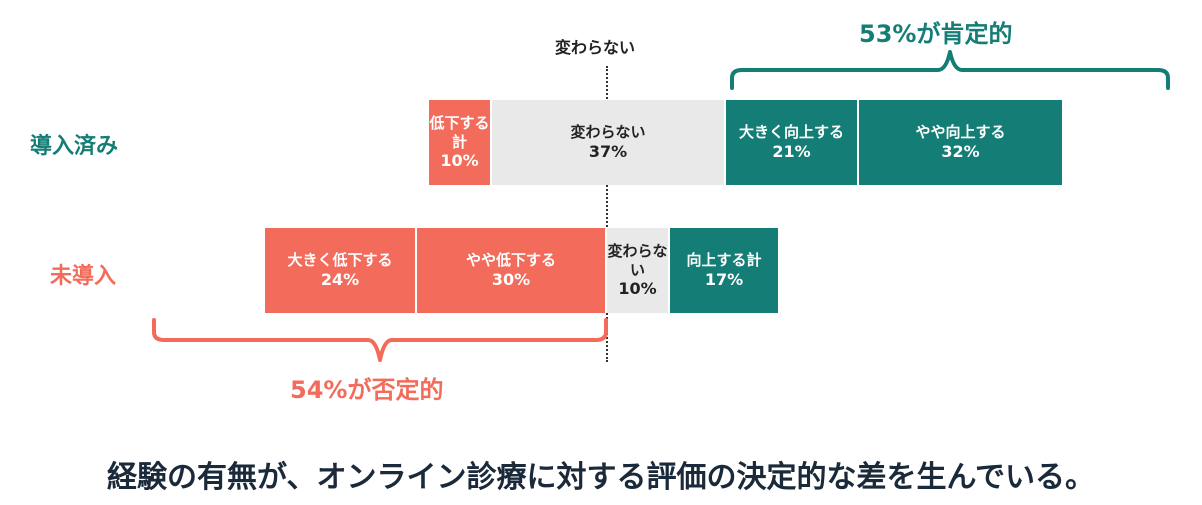  I want to click on negative-group-label: 54%が否定的, so click(367, 390).